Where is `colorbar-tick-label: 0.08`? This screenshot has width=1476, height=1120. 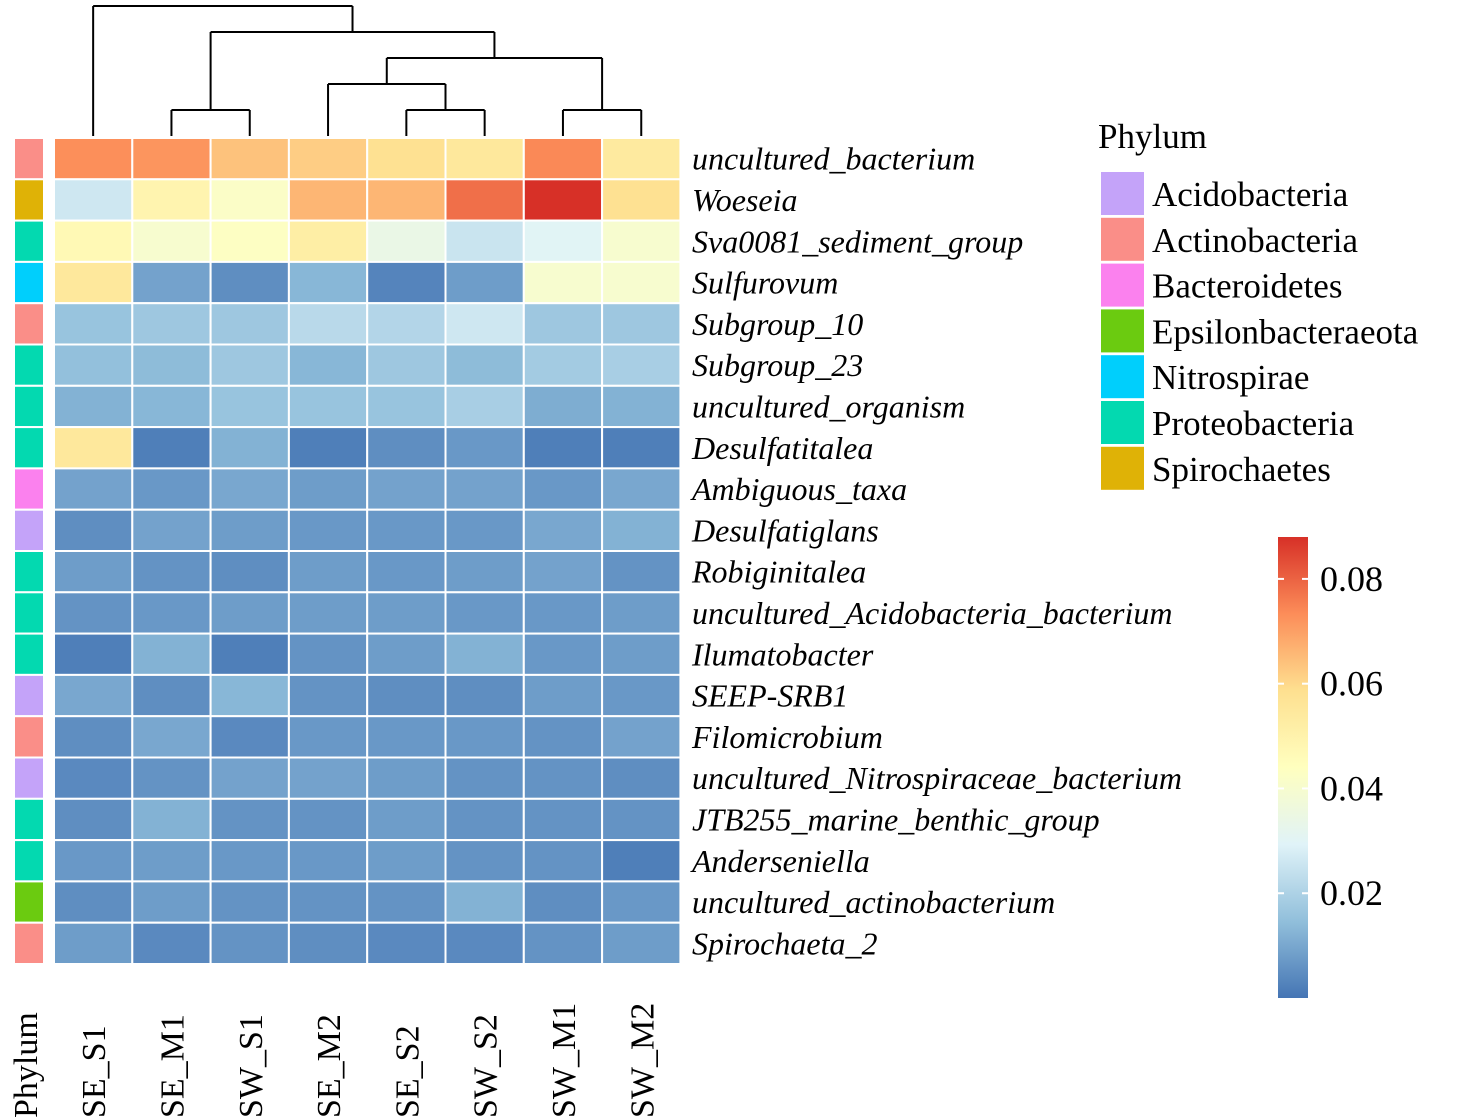 colorbar-tick-label: 0.08 is located at coordinates (1351, 579).